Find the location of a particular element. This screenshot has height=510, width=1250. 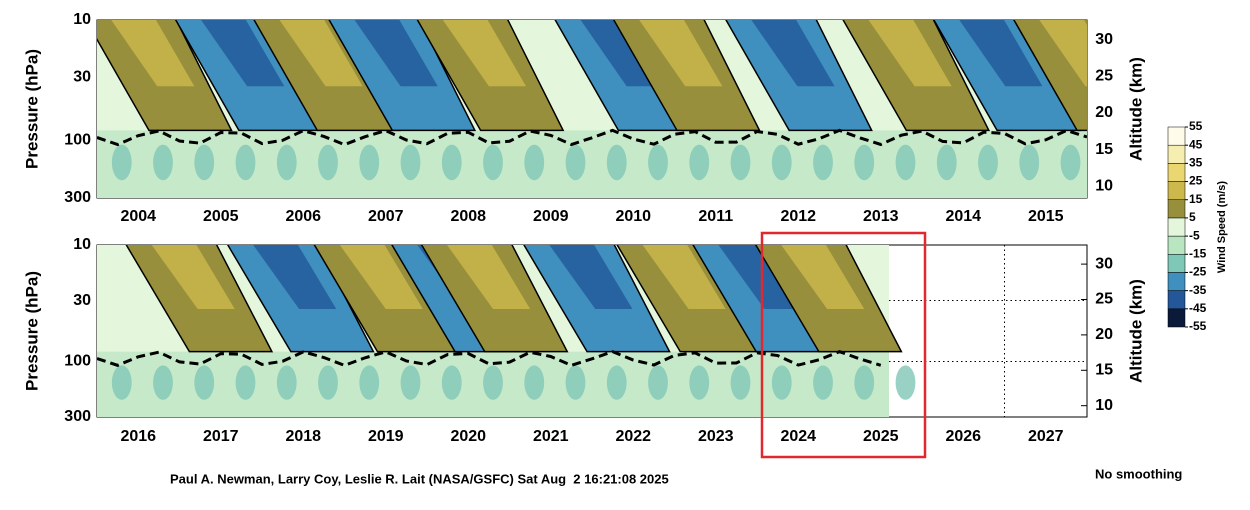

colorbar-tick-label: 5 is located at coordinates (1192, 217).